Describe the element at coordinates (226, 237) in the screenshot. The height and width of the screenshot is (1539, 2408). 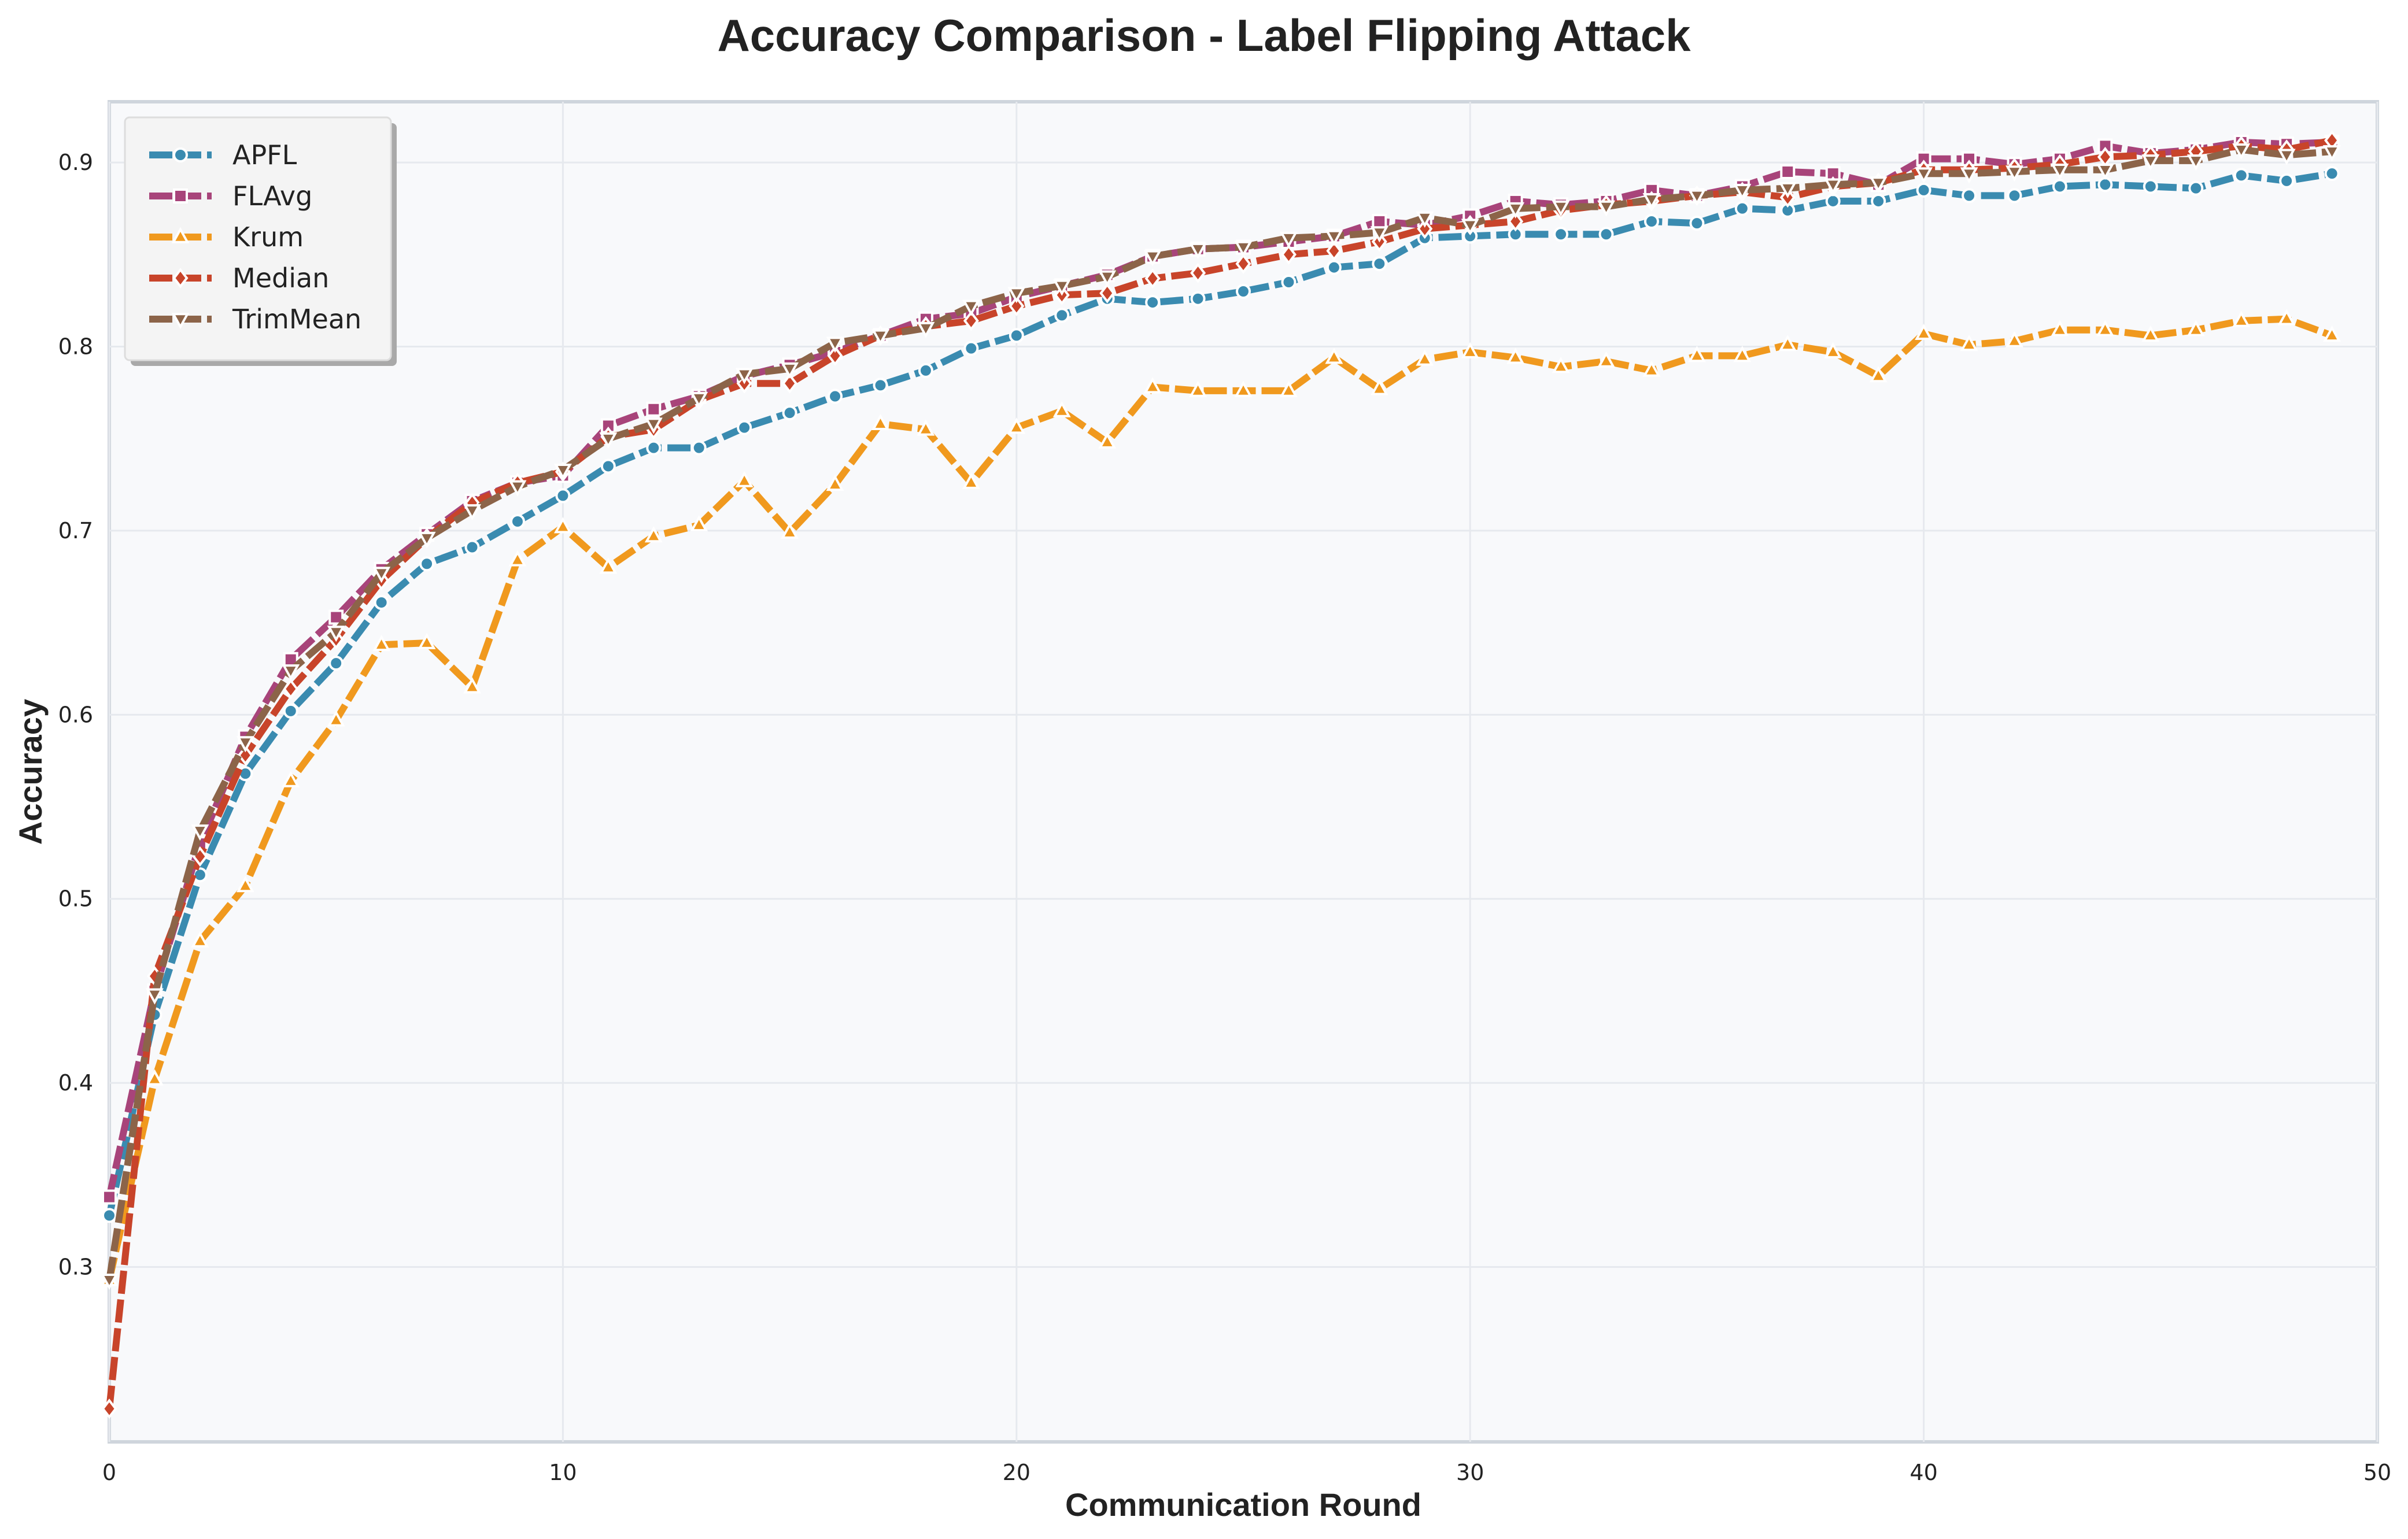
I see `legend-item-krum: Krum` at that location.